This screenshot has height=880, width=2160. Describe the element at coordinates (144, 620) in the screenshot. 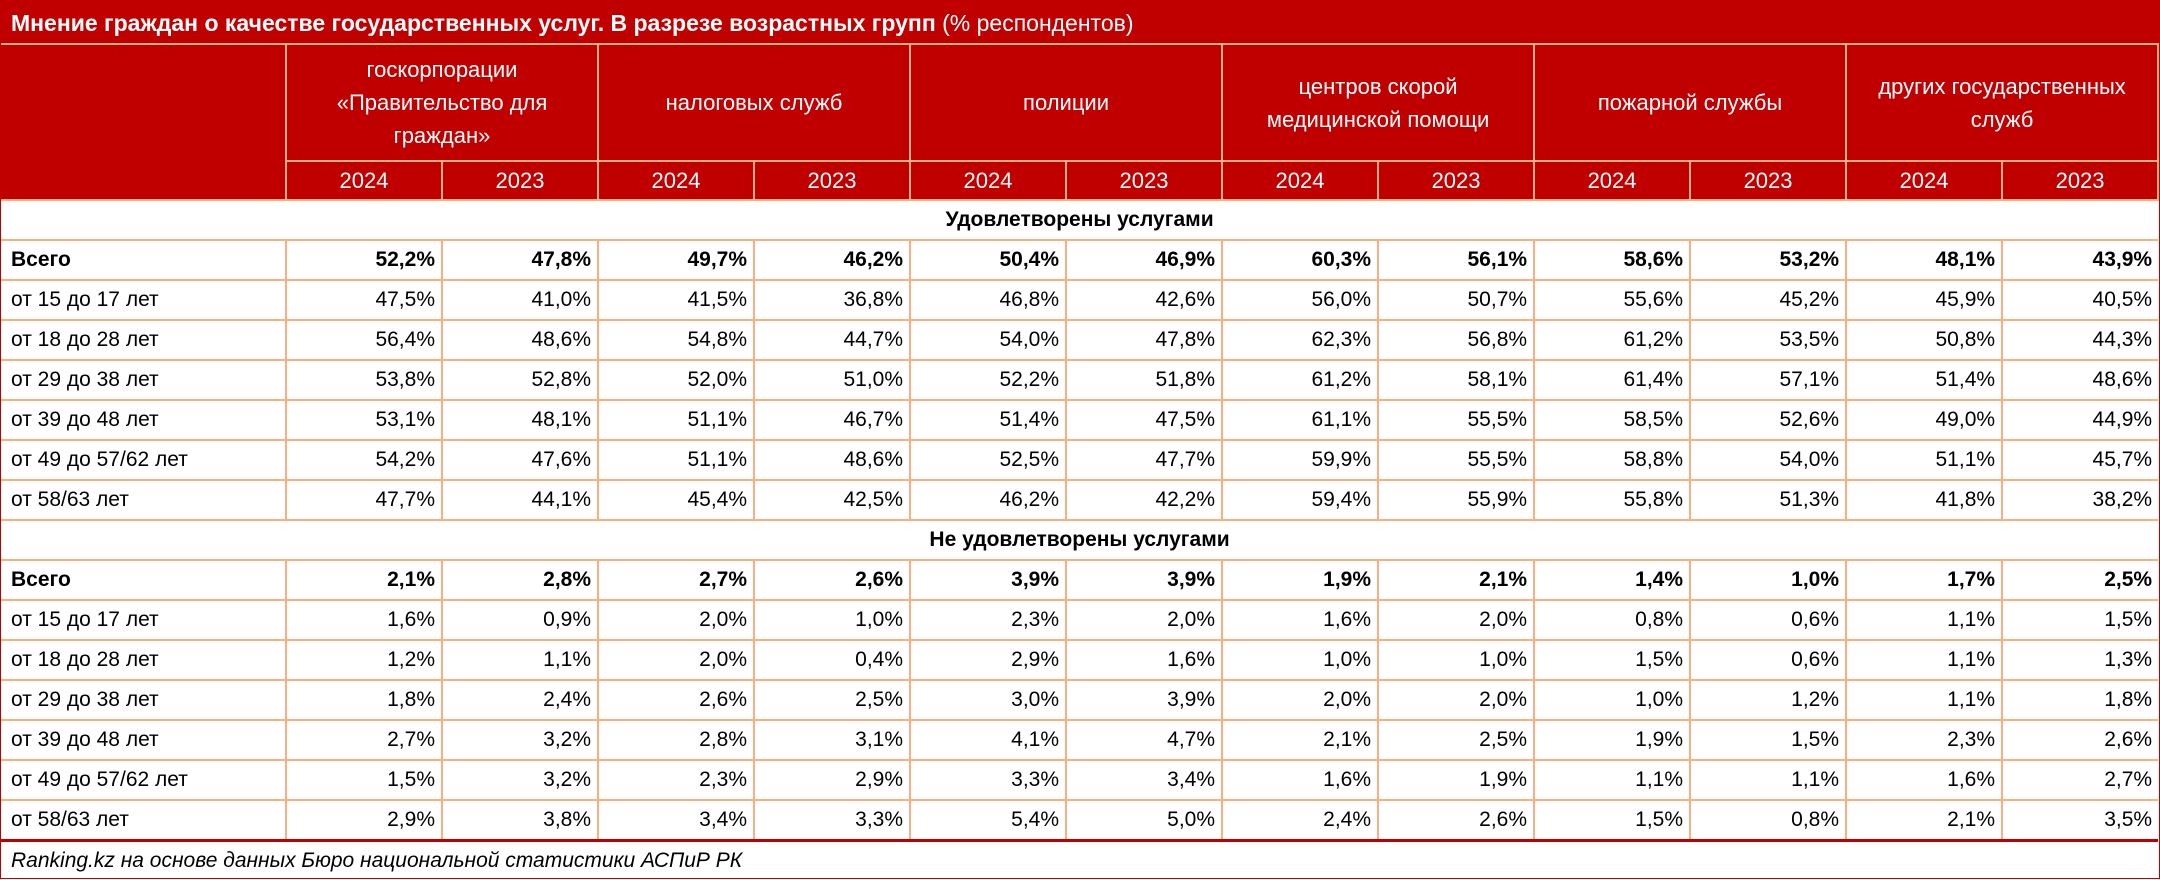

I see `row-label: от 15 до 17 лет` at that location.